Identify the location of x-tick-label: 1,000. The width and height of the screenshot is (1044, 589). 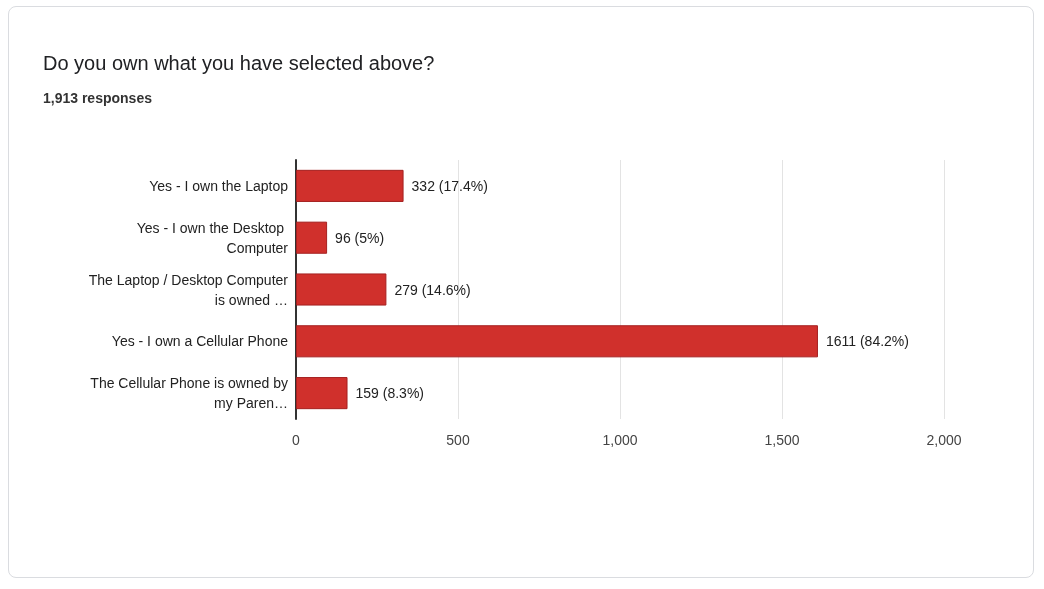
(620, 440).